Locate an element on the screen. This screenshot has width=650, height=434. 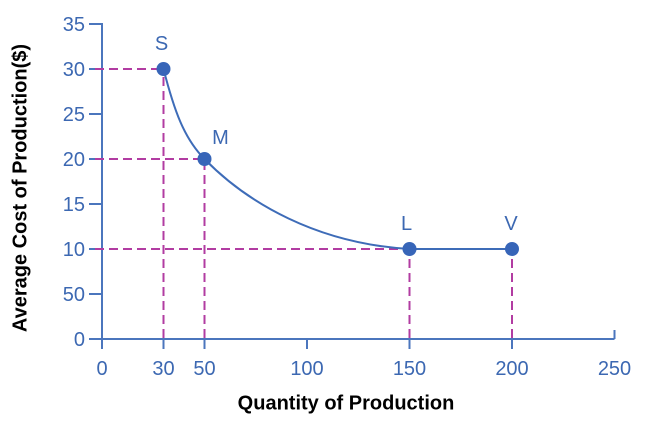
y-tick-label: 0 is located at coordinates (79, 340).